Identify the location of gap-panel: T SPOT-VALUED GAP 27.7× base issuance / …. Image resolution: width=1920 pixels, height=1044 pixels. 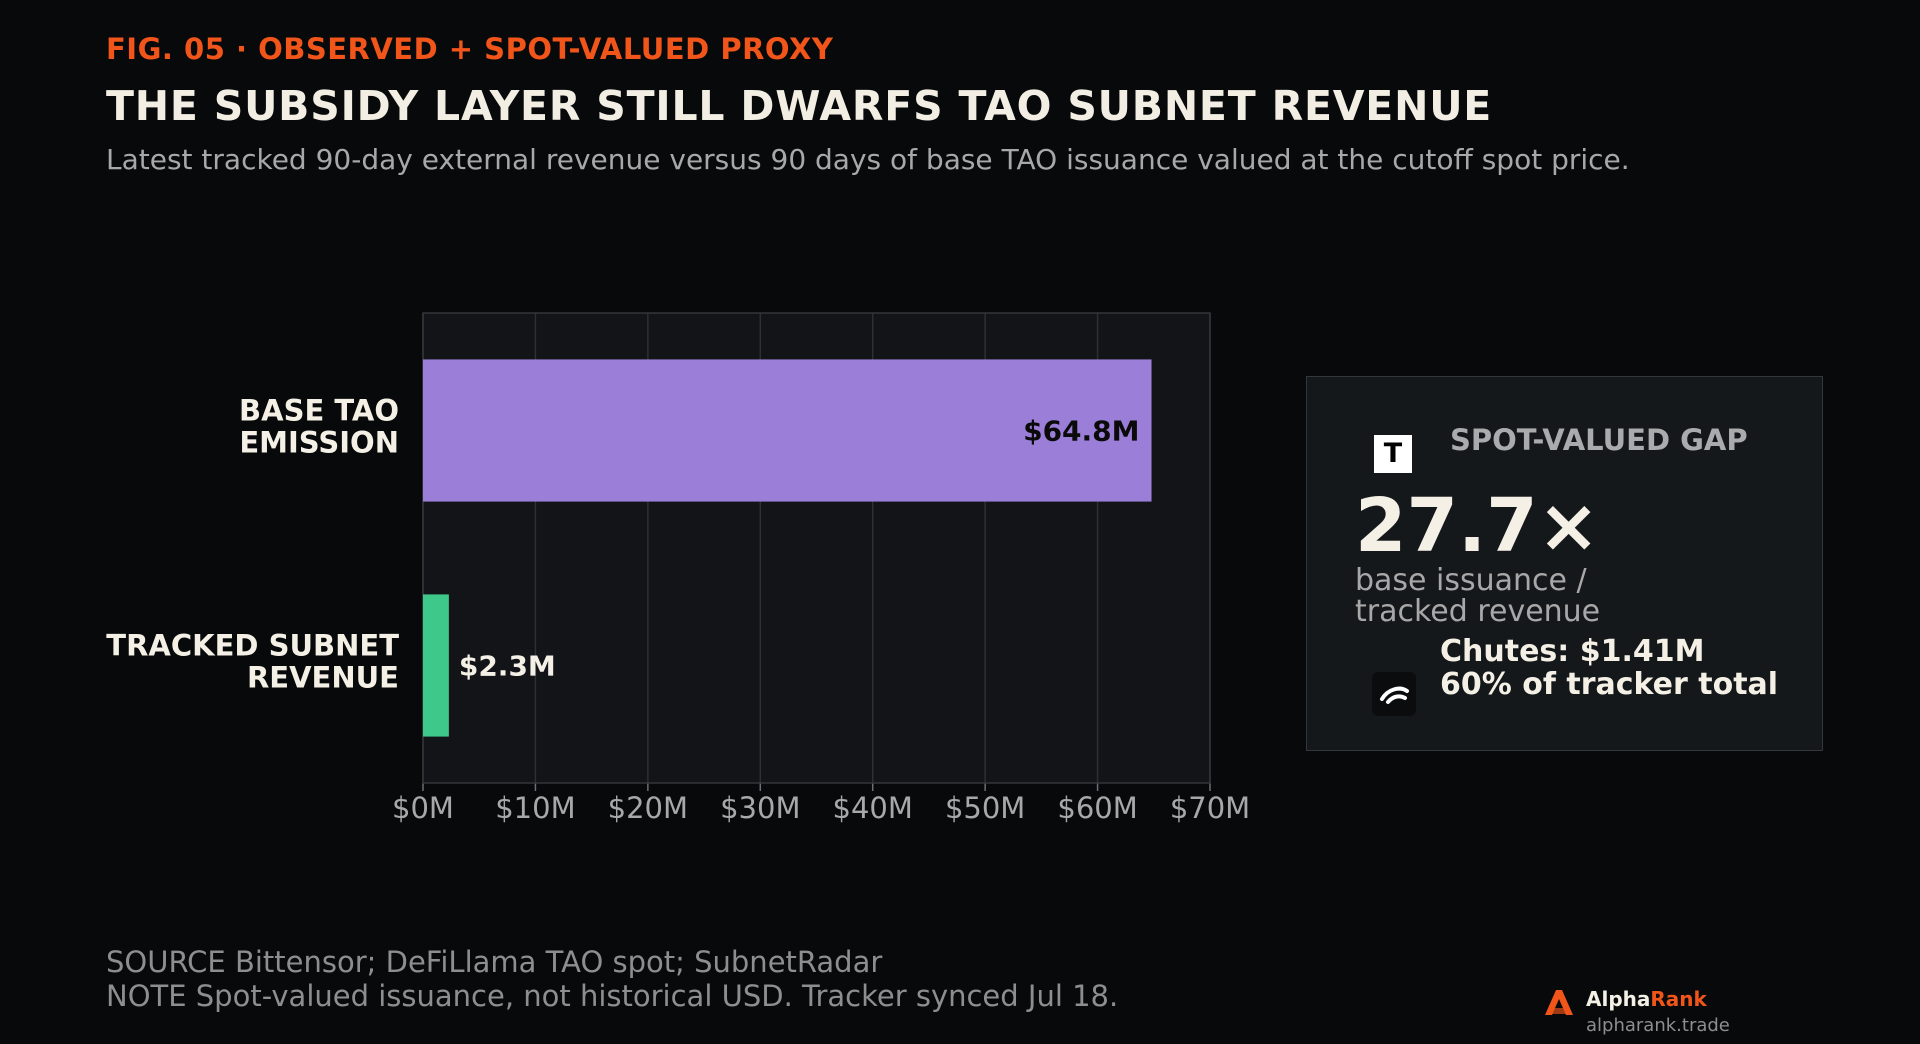
(1564, 563).